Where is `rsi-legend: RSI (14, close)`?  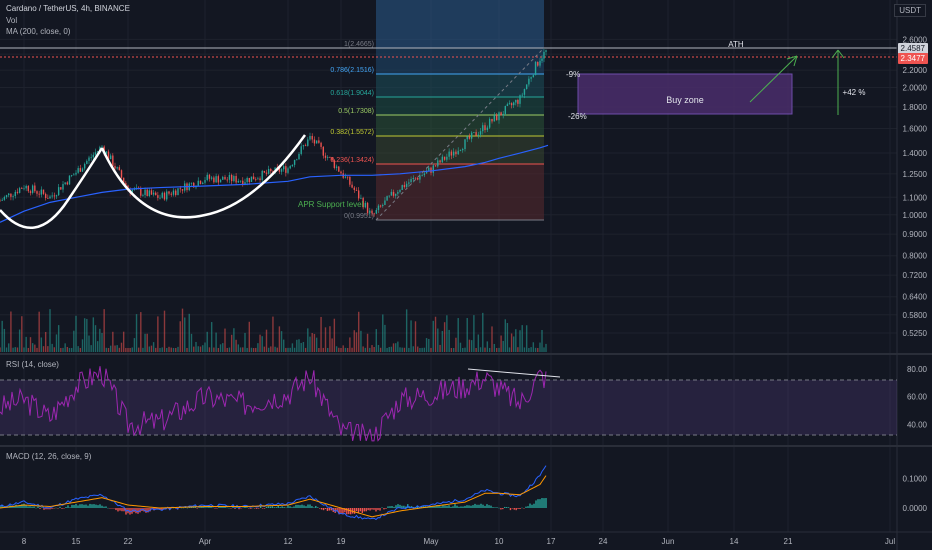 rsi-legend: RSI (14, close) is located at coordinates (32, 364).